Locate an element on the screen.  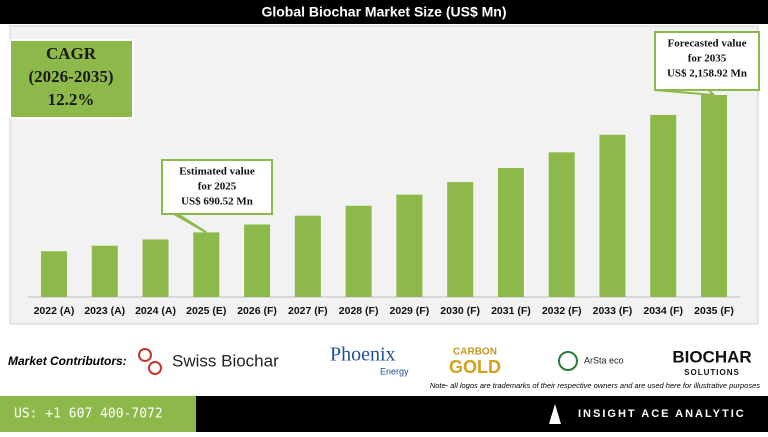
footer-logo-icon is located at coordinates (555, 414).